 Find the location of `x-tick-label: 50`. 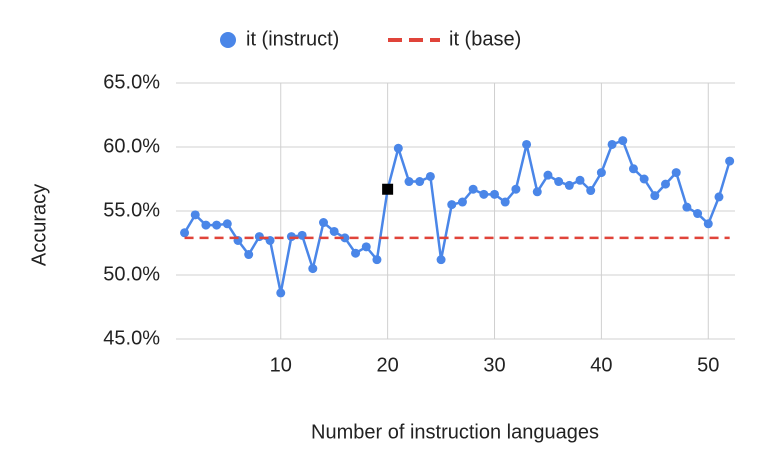

x-tick-label: 50 is located at coordinates (708, 365).